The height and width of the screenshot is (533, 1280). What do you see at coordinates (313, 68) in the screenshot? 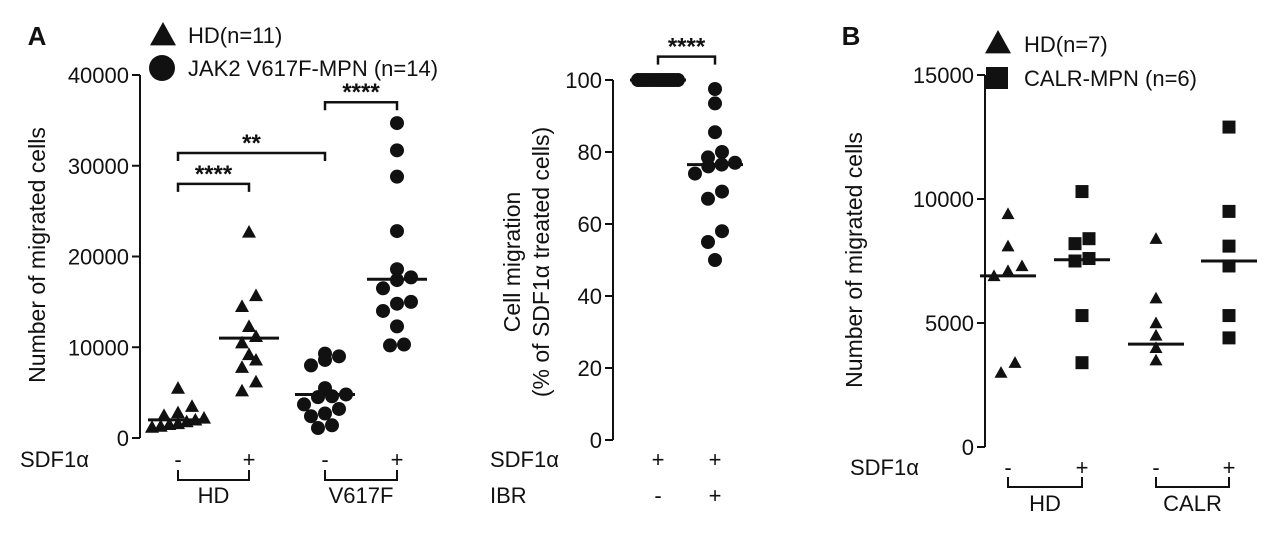
I see `legend-label: JAK2 V617F-MPN (n=14)` at bounding box center [313, 68].